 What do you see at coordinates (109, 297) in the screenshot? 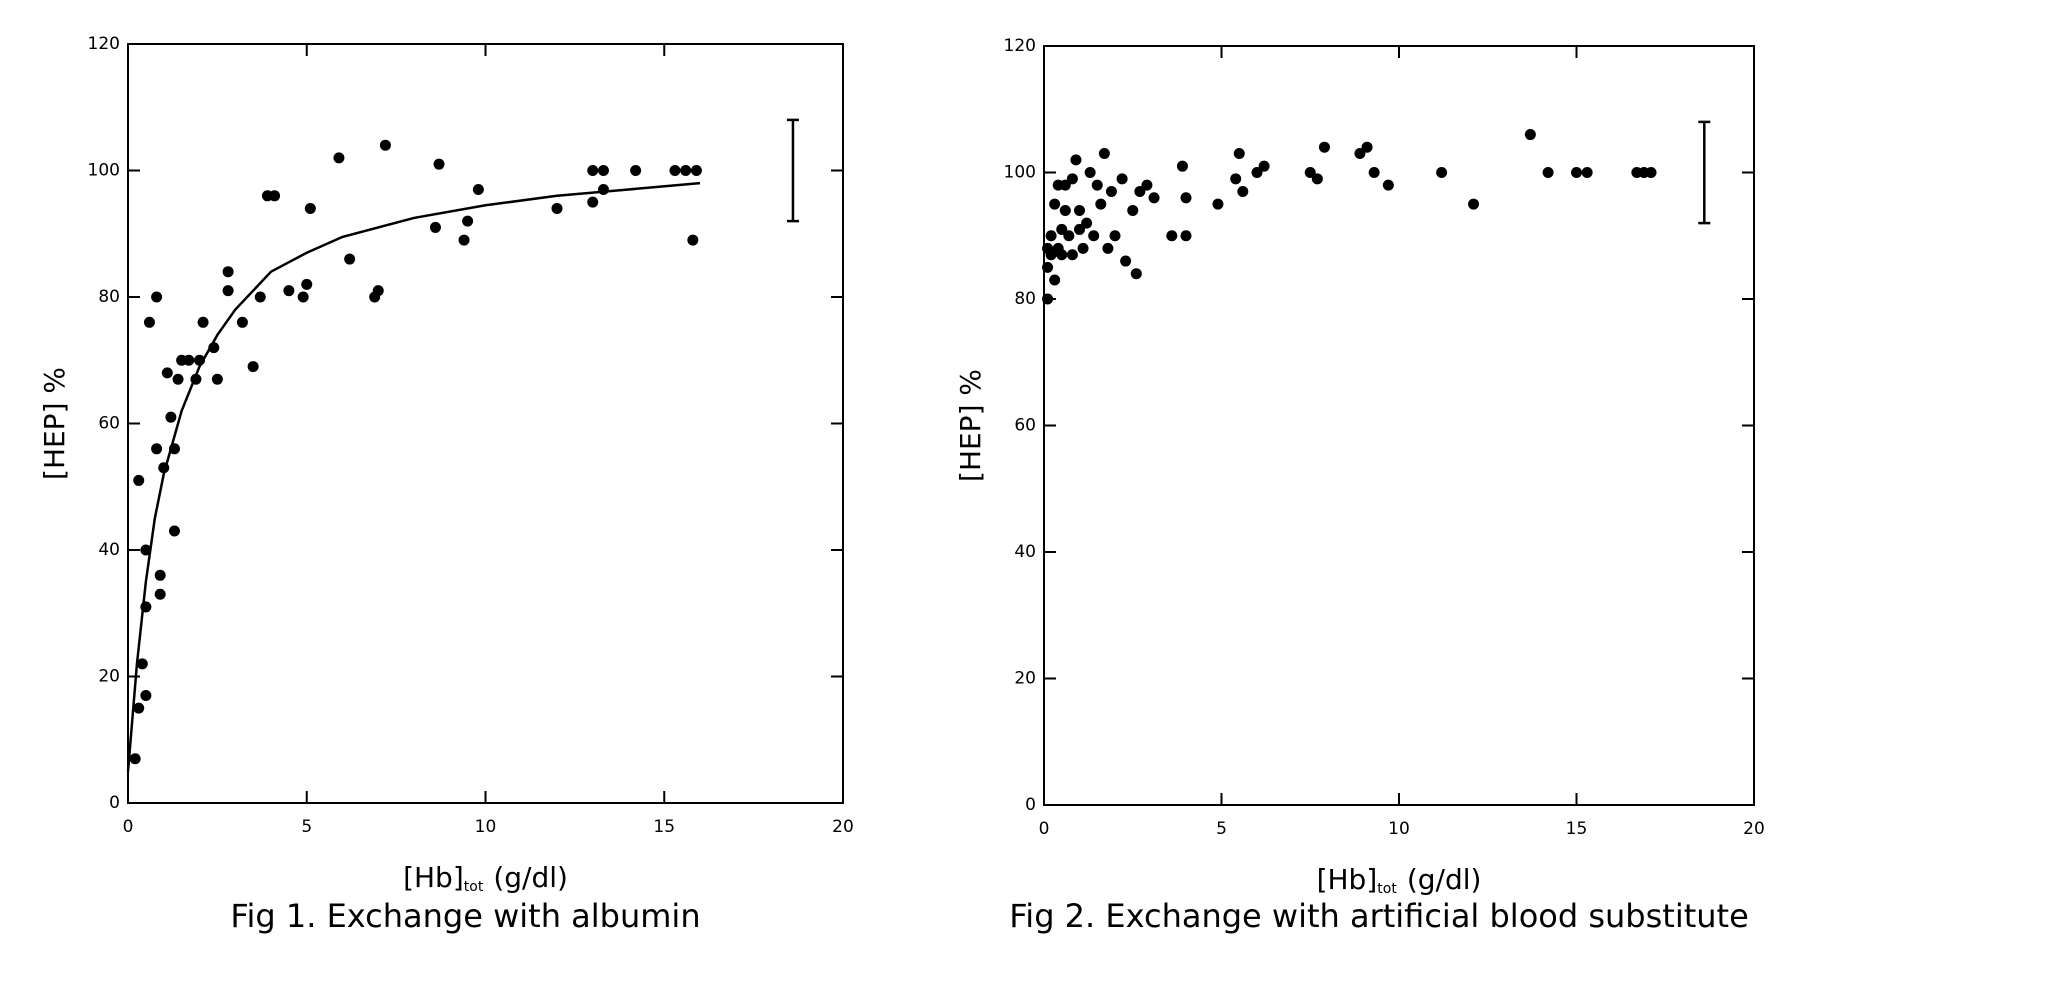
I see `y-tick-label: 80` at bounding box center [109, 297].